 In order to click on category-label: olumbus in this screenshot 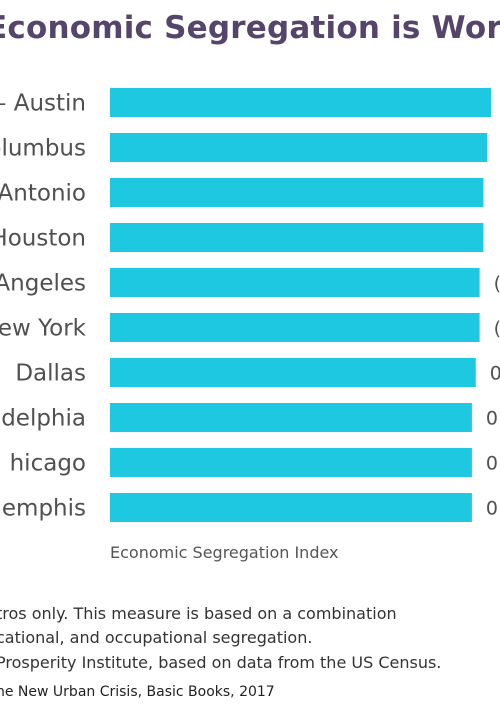, I will do `click(43, 149)`.